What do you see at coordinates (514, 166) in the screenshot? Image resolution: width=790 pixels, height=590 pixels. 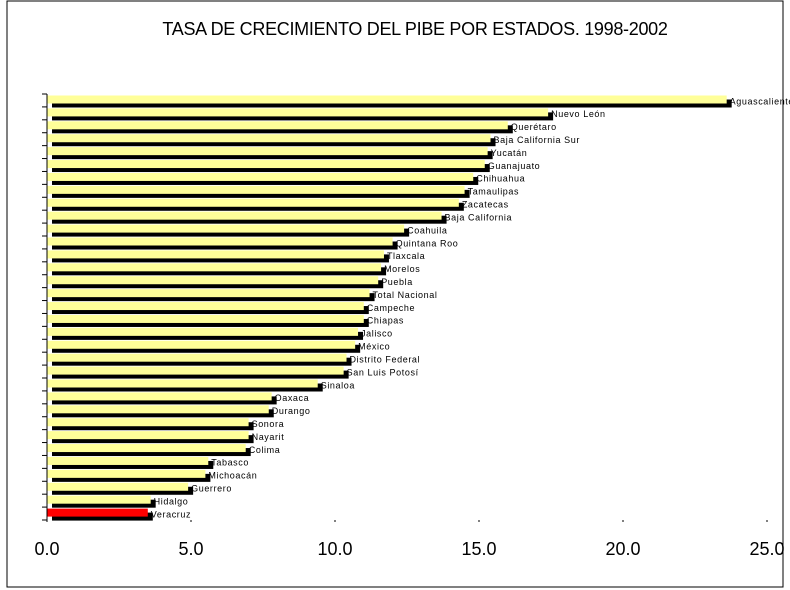 I see `bar-label: Guanajuato` at bounding box center [514, 166].